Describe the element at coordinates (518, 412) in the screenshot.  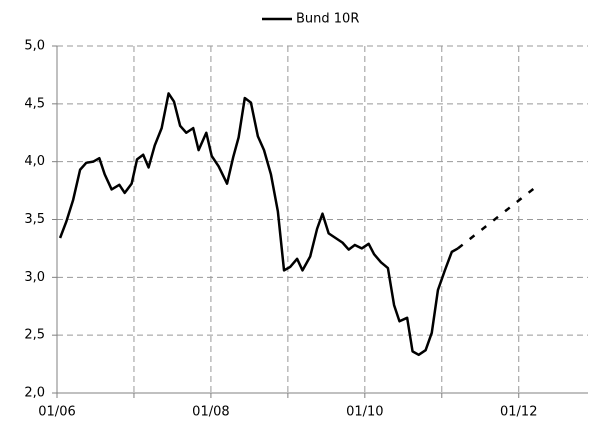
I see `x-tick-label: 01/12` at that location.